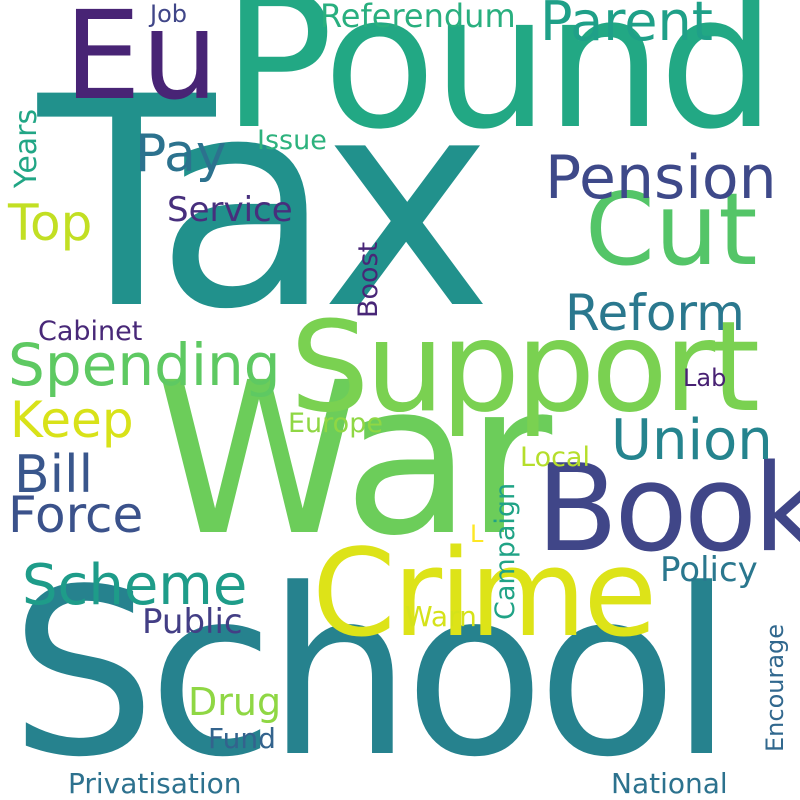  Describe the element at coordinates (525, 367) in the screenshot. I see `word-support: Support` at that location.